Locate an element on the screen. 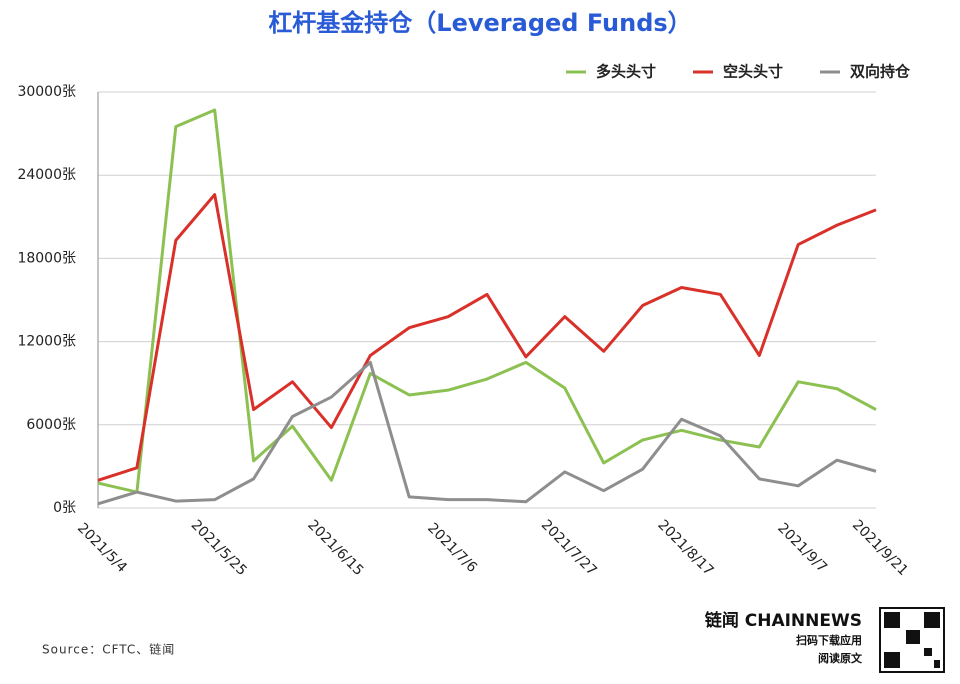 This screenshot has width=960, height=684. y-tick-label: 12000张 is located at coordinates (46, 342).